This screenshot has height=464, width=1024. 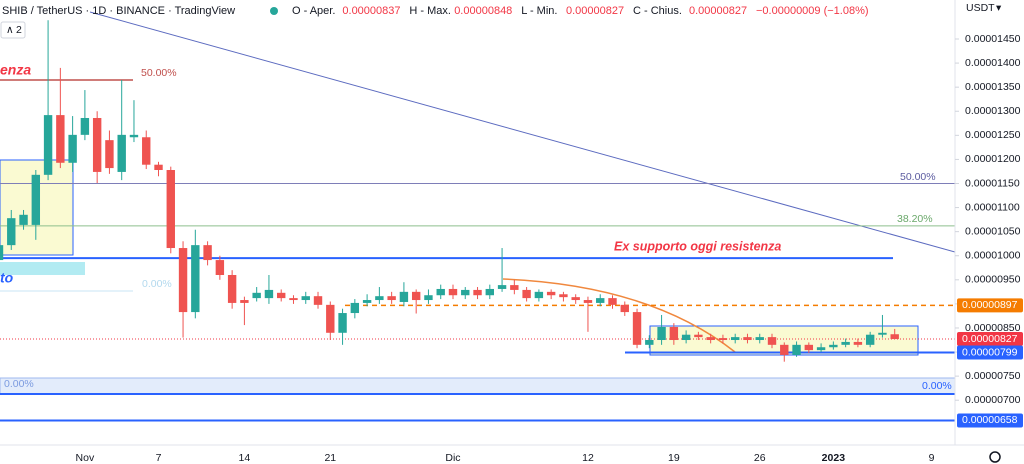 I want to click on y-tick-label: 0.00001300, so click(x=993, y=111).